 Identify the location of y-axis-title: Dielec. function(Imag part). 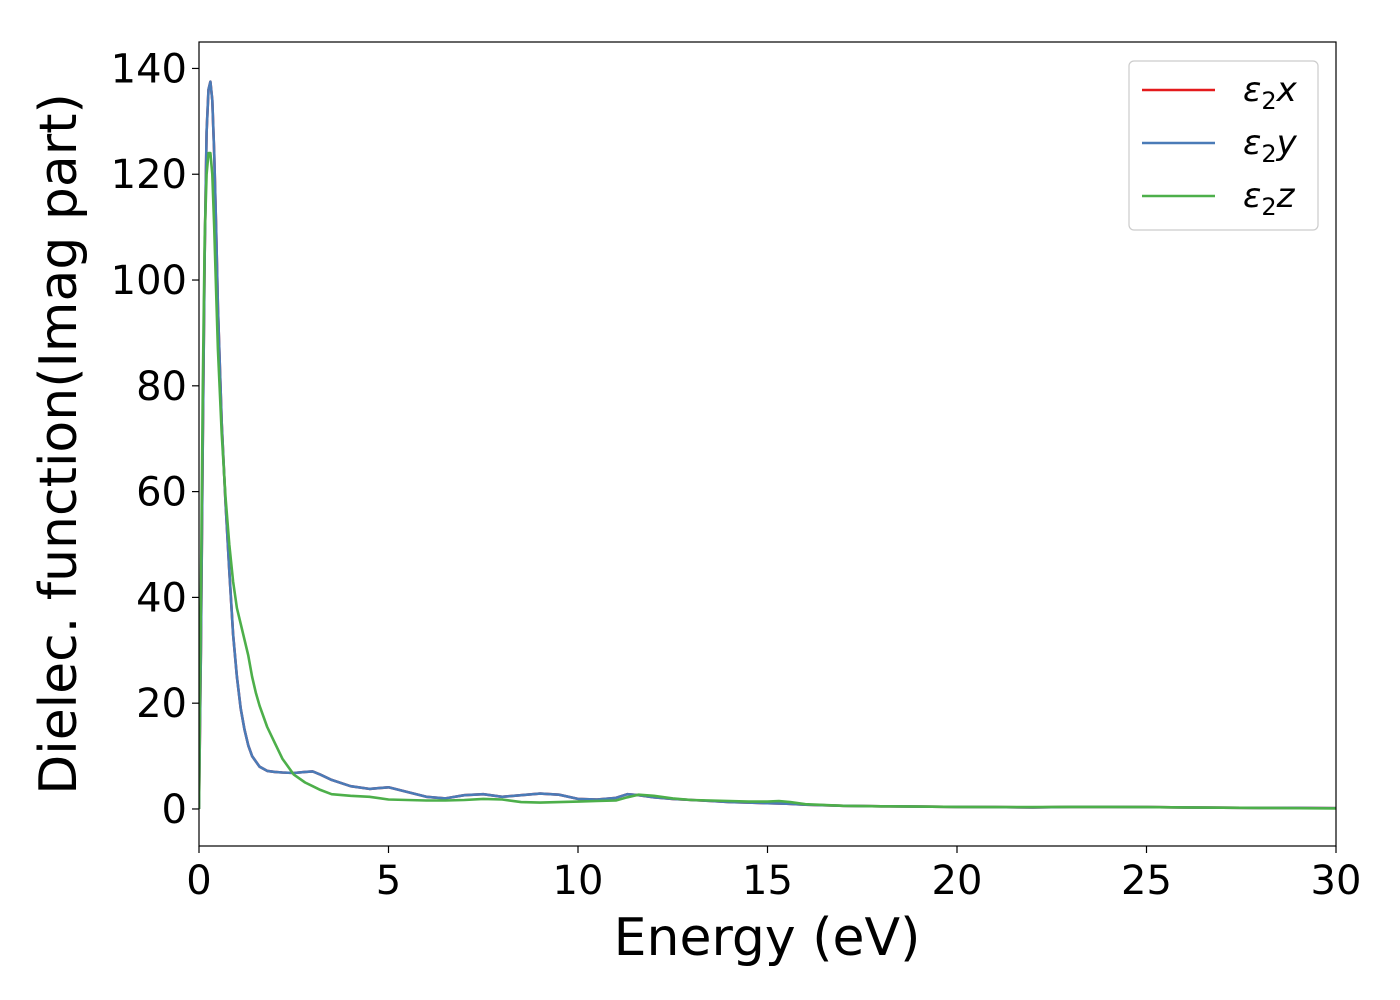
(59, 444).